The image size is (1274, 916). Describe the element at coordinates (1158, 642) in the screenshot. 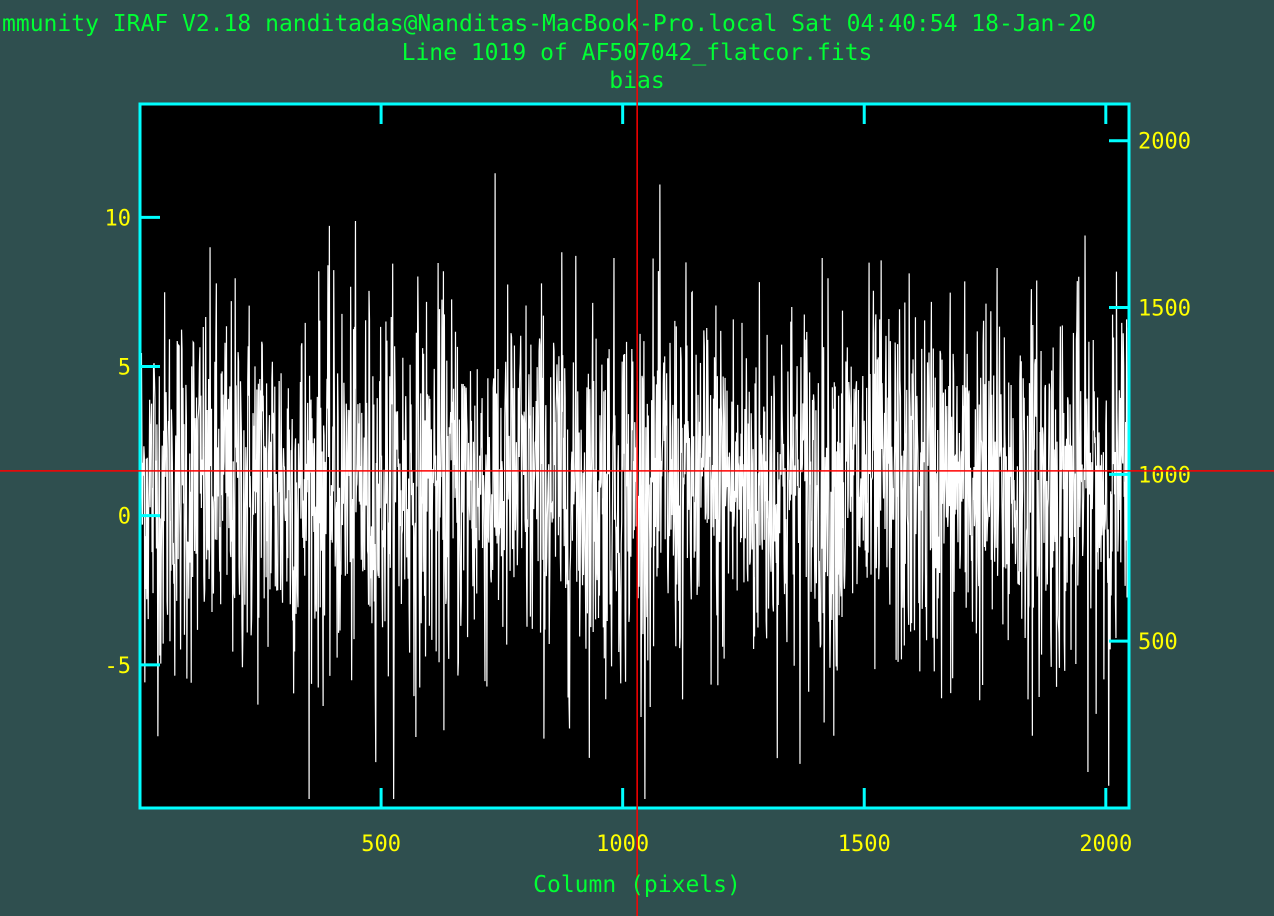

I see `right-tick-label-500: 500` at that location.